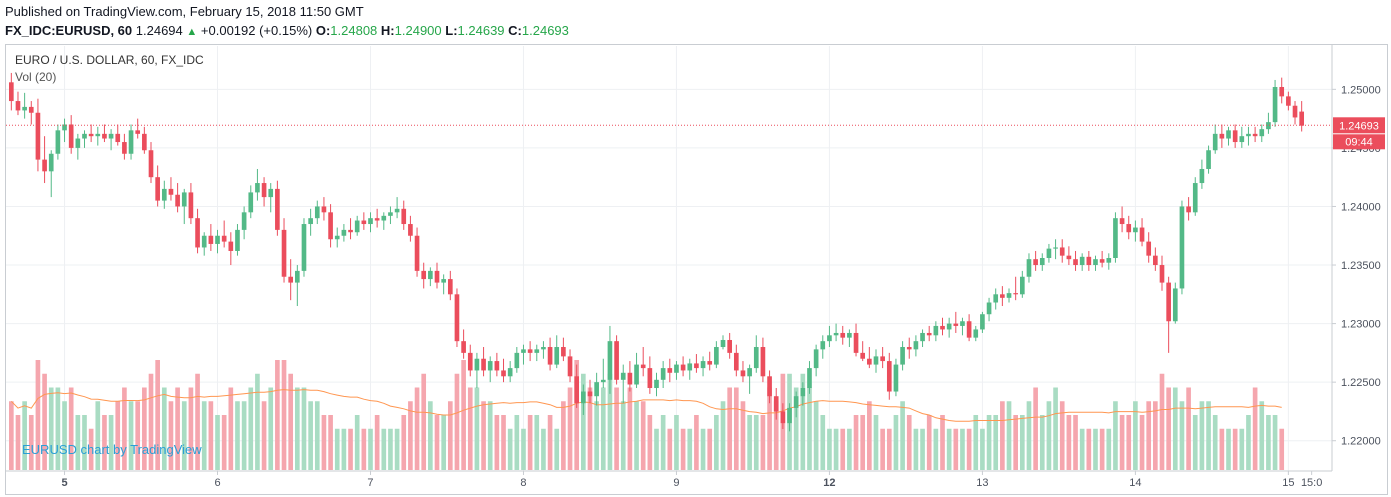  What do you see at coordinates (36, 77) in the screenshot?
I see `volume-legend: Vol (20)` at bounding box center [36, 77].